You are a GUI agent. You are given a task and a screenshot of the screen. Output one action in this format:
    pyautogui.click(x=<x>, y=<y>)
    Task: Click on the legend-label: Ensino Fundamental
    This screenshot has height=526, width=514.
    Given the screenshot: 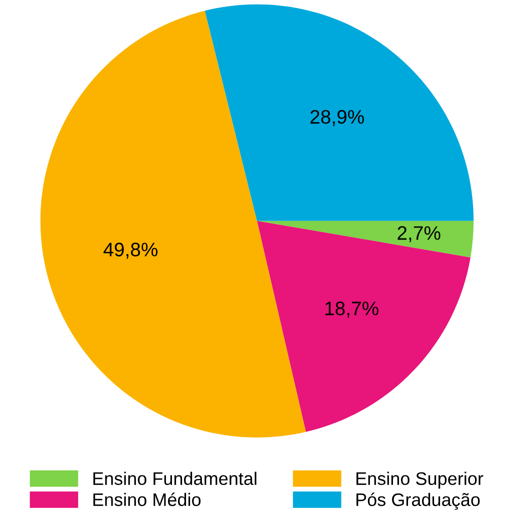 What is the action you would take?
    pyautogui.click(x=174, y=479)
    